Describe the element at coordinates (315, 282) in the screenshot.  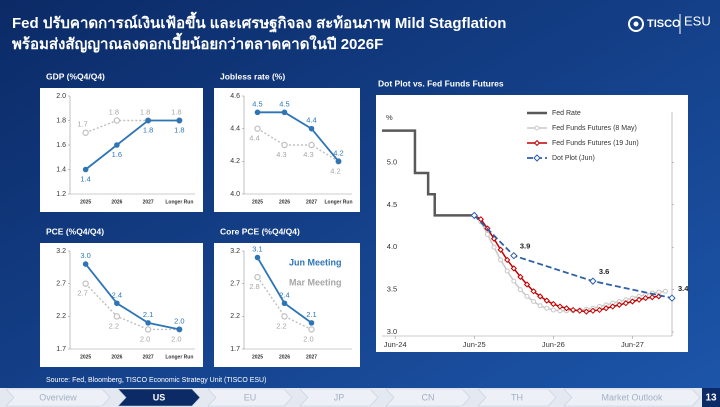
I see `series-legend: Mar Meeting` at that location.